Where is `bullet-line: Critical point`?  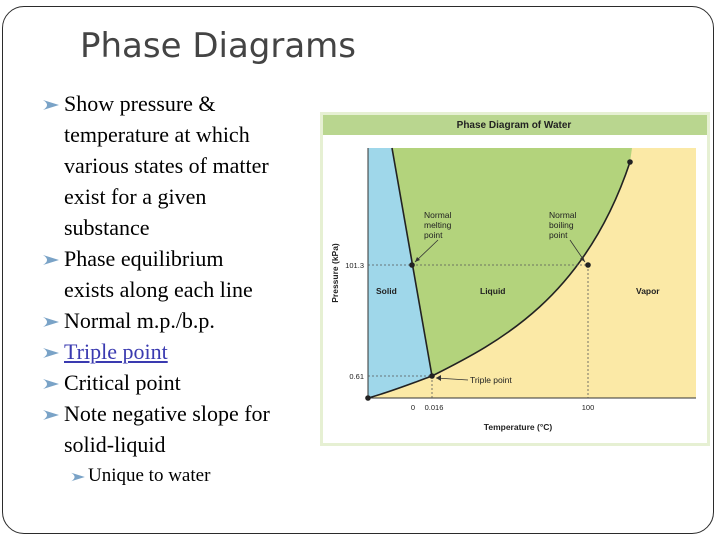
bullet-line: Critical point is located at coordinates (122, 382).